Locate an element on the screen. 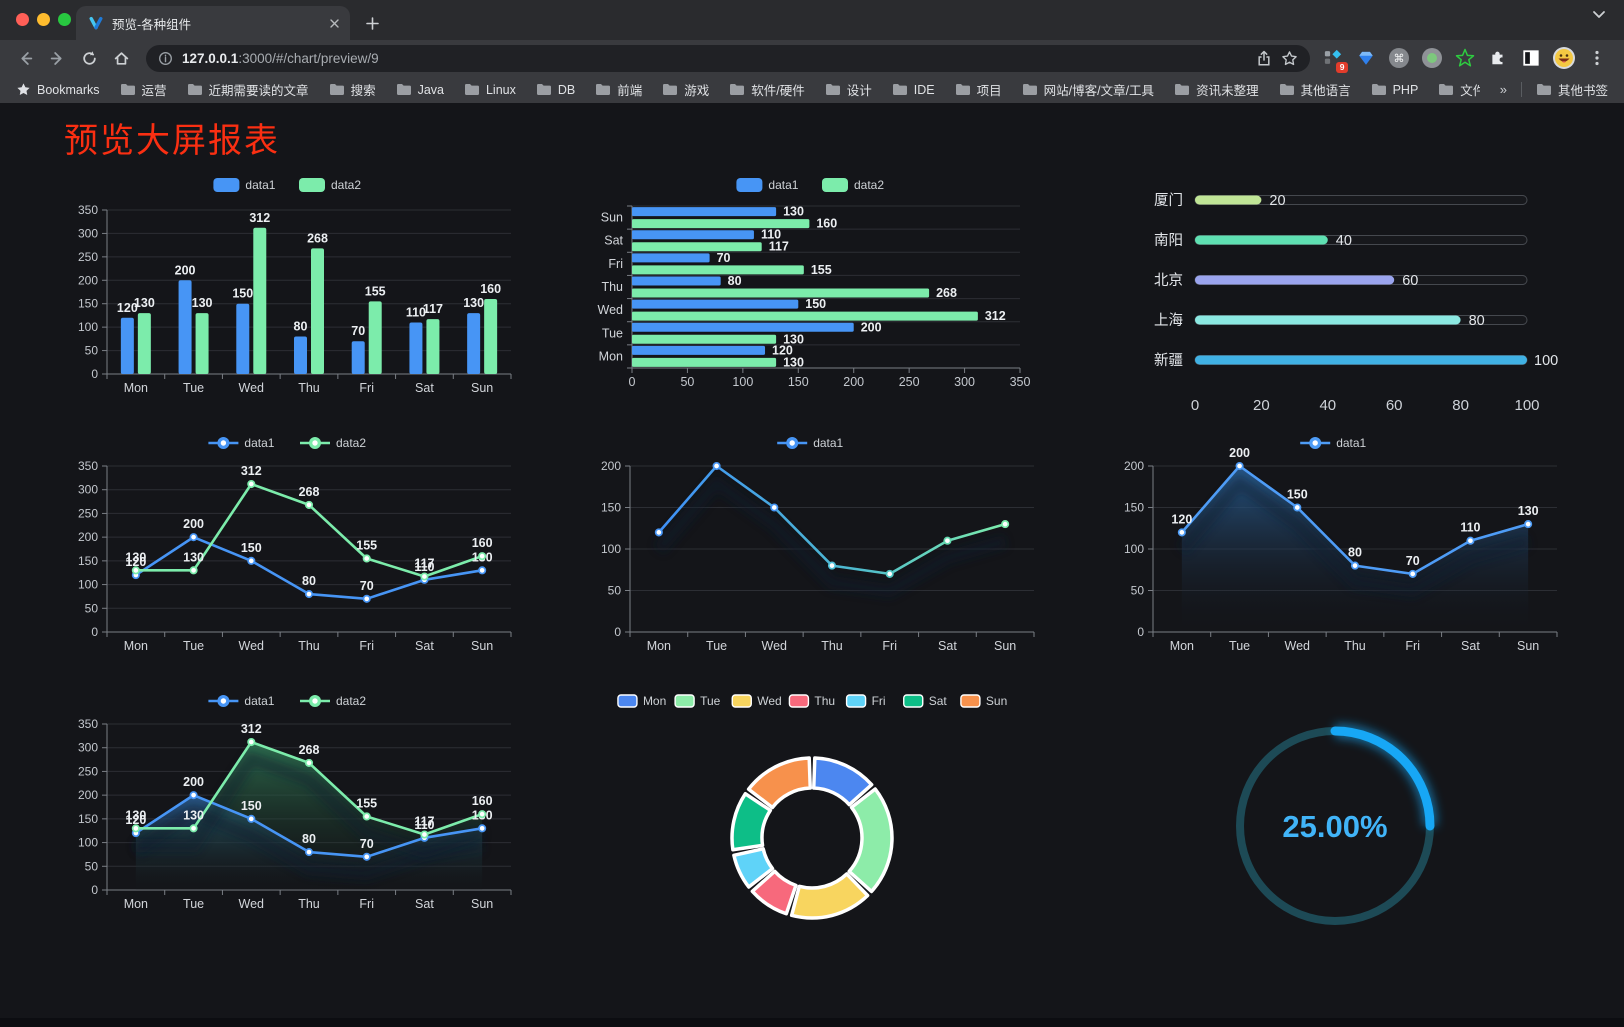 This screenshot has width=1624, height=1027. home-button is located at coordinates (121, 58).